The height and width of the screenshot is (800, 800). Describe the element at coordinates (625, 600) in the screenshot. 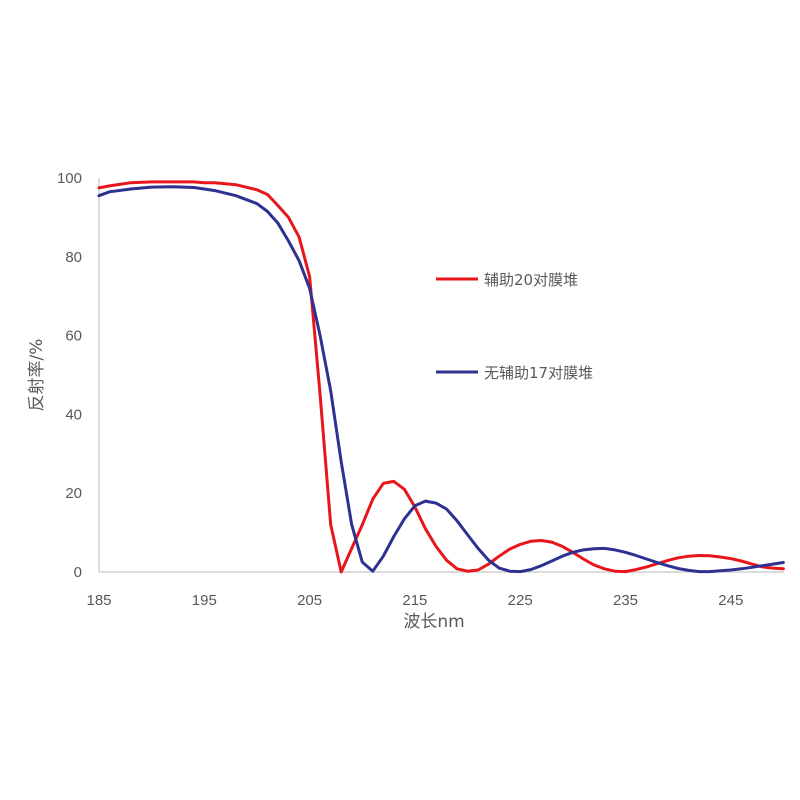

I see `x-tick-label: 235` at that location.